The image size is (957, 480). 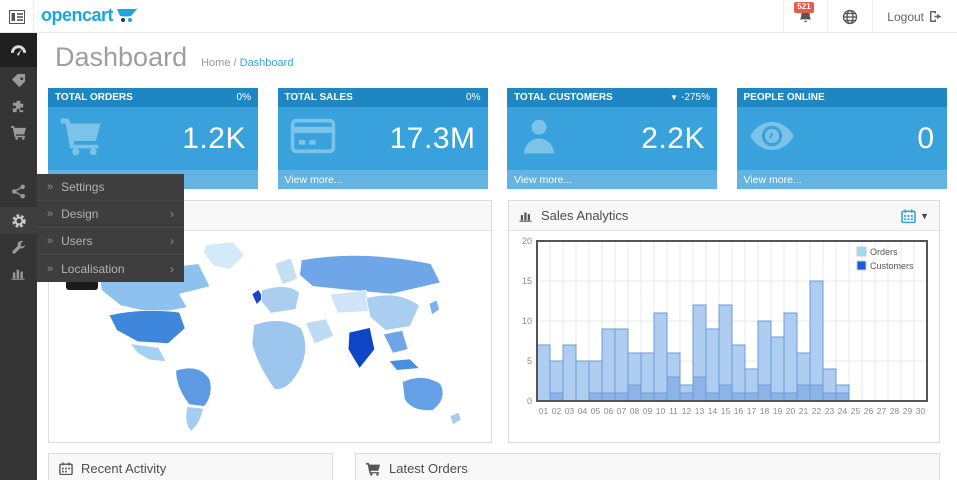 I want to click on panel-title: Sales Analytics, so click(x=585, y=215).